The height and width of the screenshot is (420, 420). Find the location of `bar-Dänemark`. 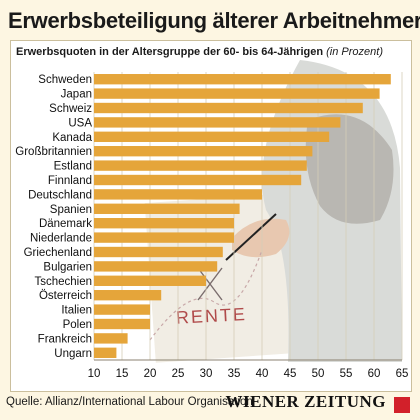

bar-Dänemark is located at coordinates (164, 223).